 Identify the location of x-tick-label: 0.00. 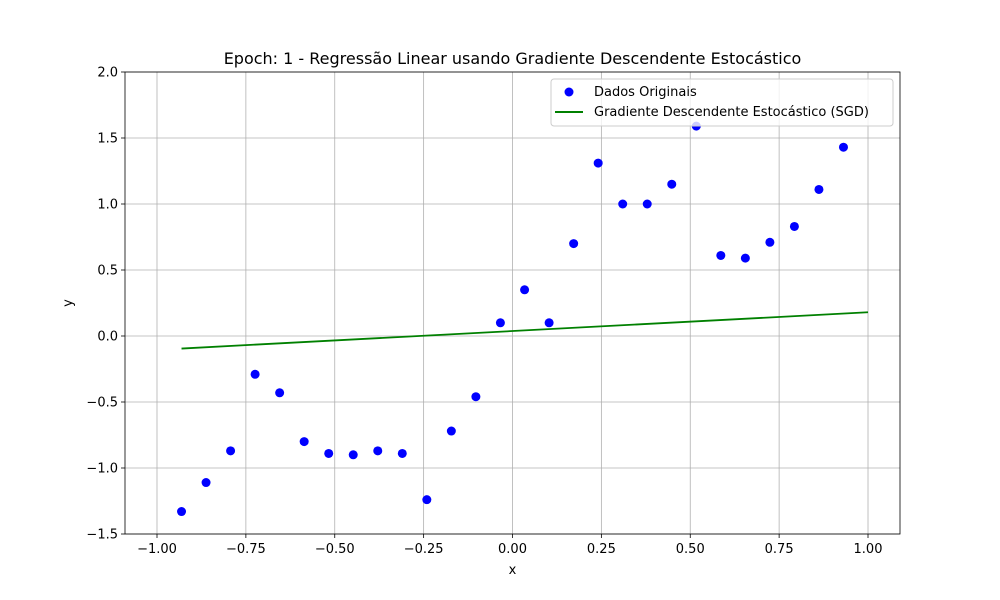
(512, 549).